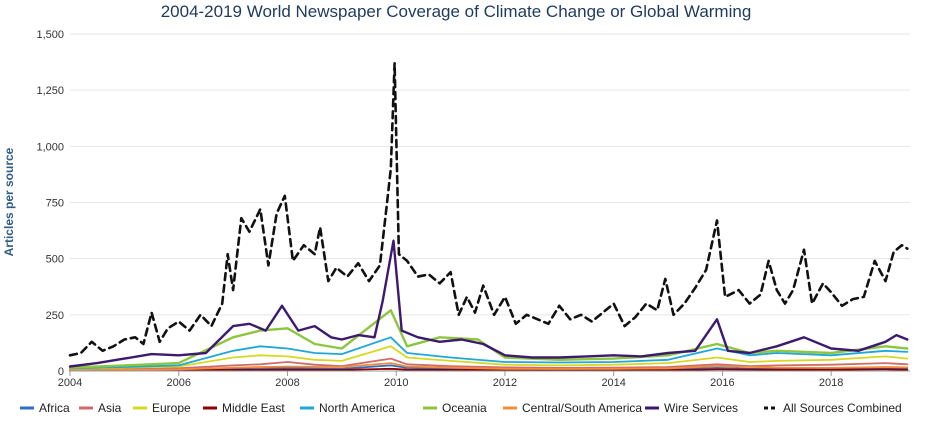 This screenshot has width=925, height=422. Describe the element at coordinates (110, 408) in the screenshot. I see `legend-label: Asia` at that location.